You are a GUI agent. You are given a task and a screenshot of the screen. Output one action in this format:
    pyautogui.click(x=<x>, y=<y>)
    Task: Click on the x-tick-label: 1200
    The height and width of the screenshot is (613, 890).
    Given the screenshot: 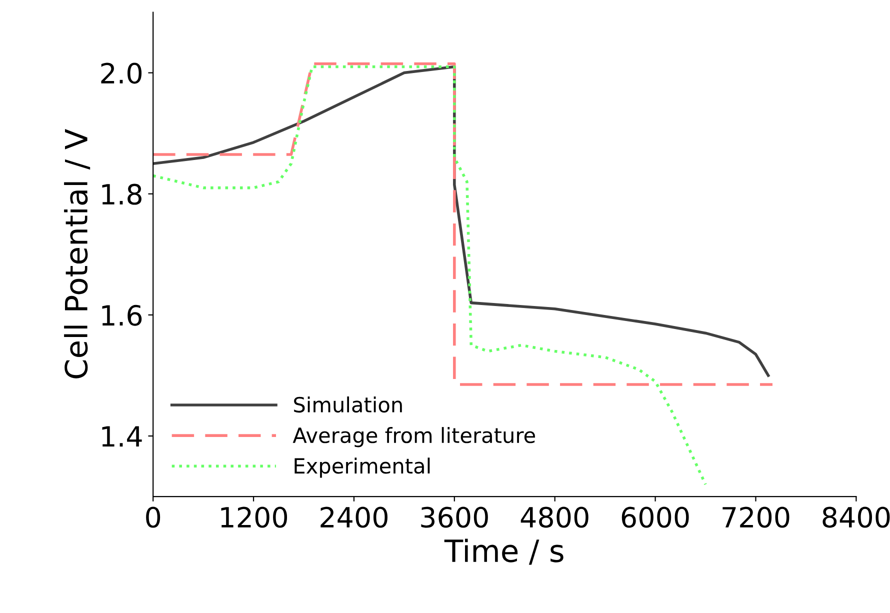 What is the action you would take?
    pyautogui.click(x=254, y=517)
    